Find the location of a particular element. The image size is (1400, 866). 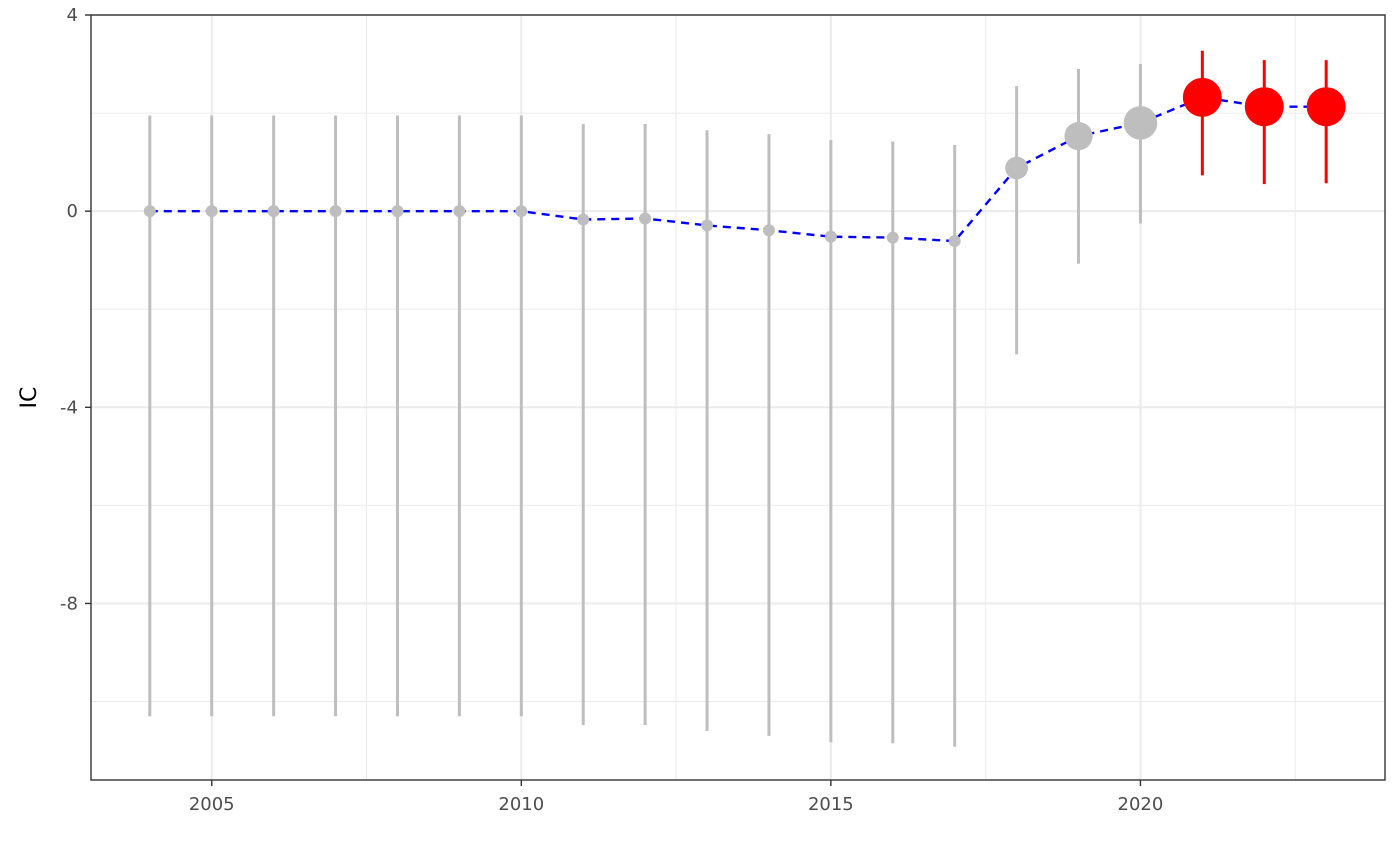

x-tick-label: 2010 is located at coordinates (521, 804).